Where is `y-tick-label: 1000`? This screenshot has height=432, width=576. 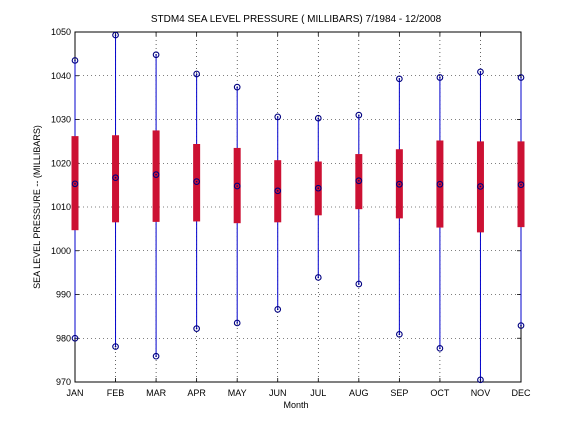 y-tick-label: 1000 is located at coordinates (61, 251).